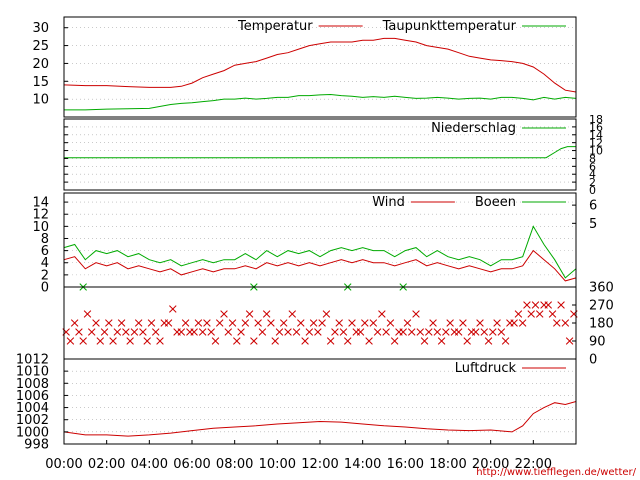 The width and height of the screenshot is (640, 480). What do you see at coordinates (32, 396) in the screenshot?
I see `y-tick-label: 1006` at bounding box center [32, 396].